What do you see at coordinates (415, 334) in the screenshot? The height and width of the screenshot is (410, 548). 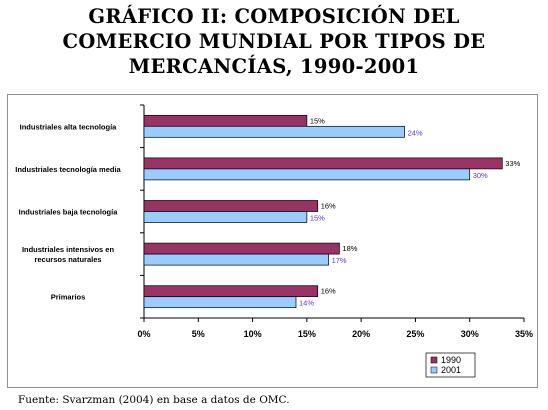 I see `x-tick-label: 25%` at bounding box center [415, 334].